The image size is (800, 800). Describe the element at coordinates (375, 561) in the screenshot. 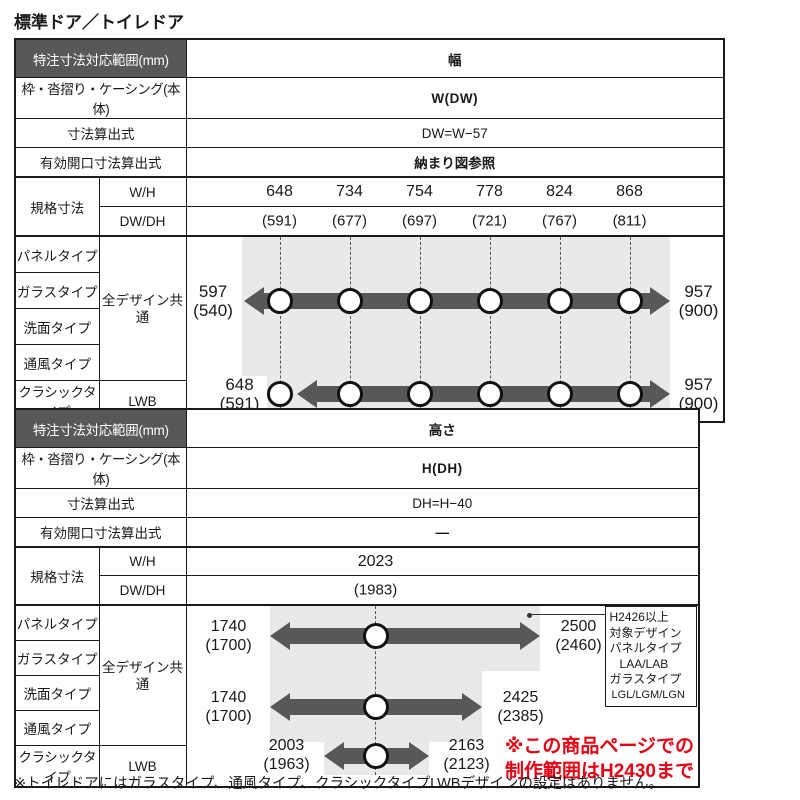

I see `wh-value: 2023` at that location.